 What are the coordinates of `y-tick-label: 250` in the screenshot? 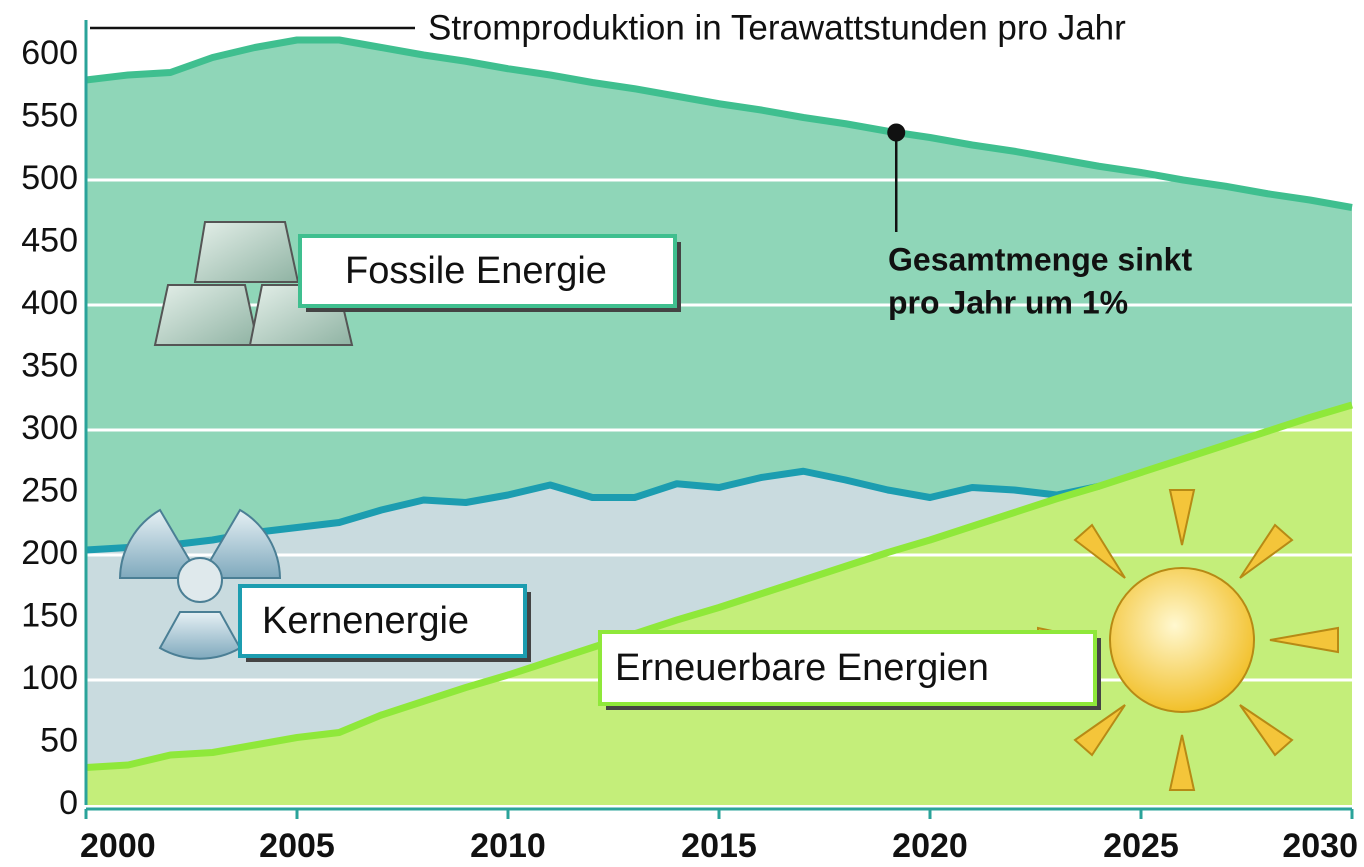 It's located at (49, 490).